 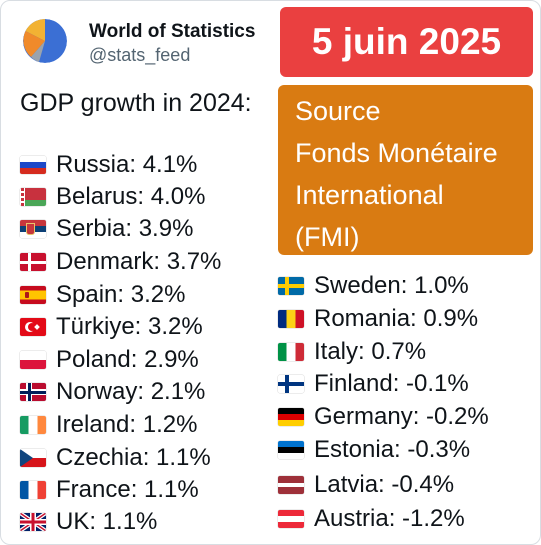 I want to click on list-item-label: Latvia: -0.4%, so click(x=384, y=484).